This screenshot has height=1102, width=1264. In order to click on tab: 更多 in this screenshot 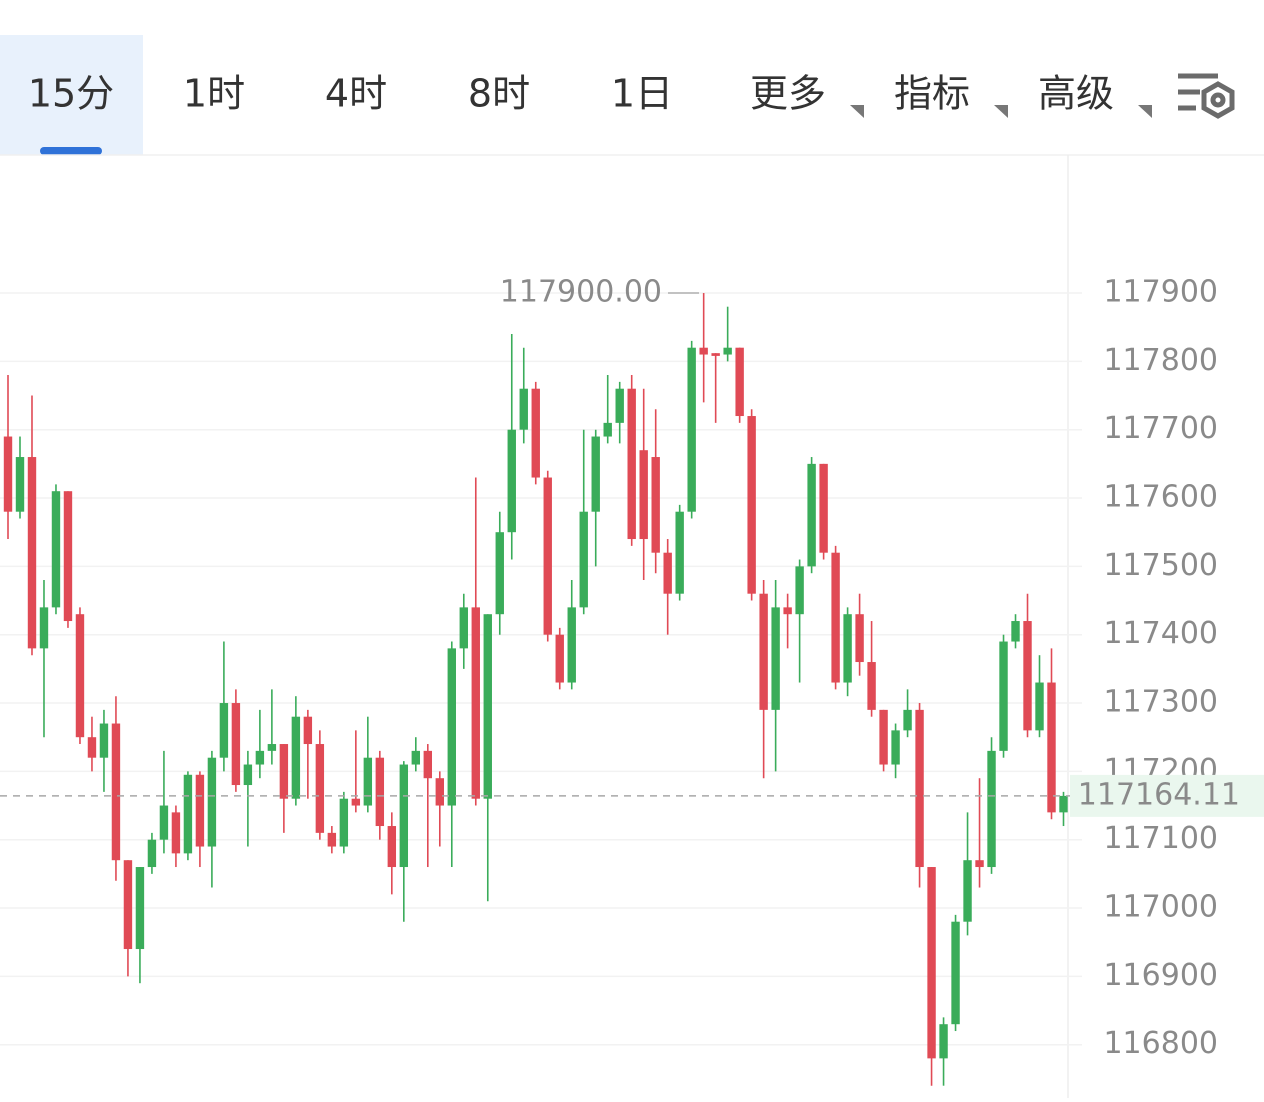, I will do `click(807, 95)`.